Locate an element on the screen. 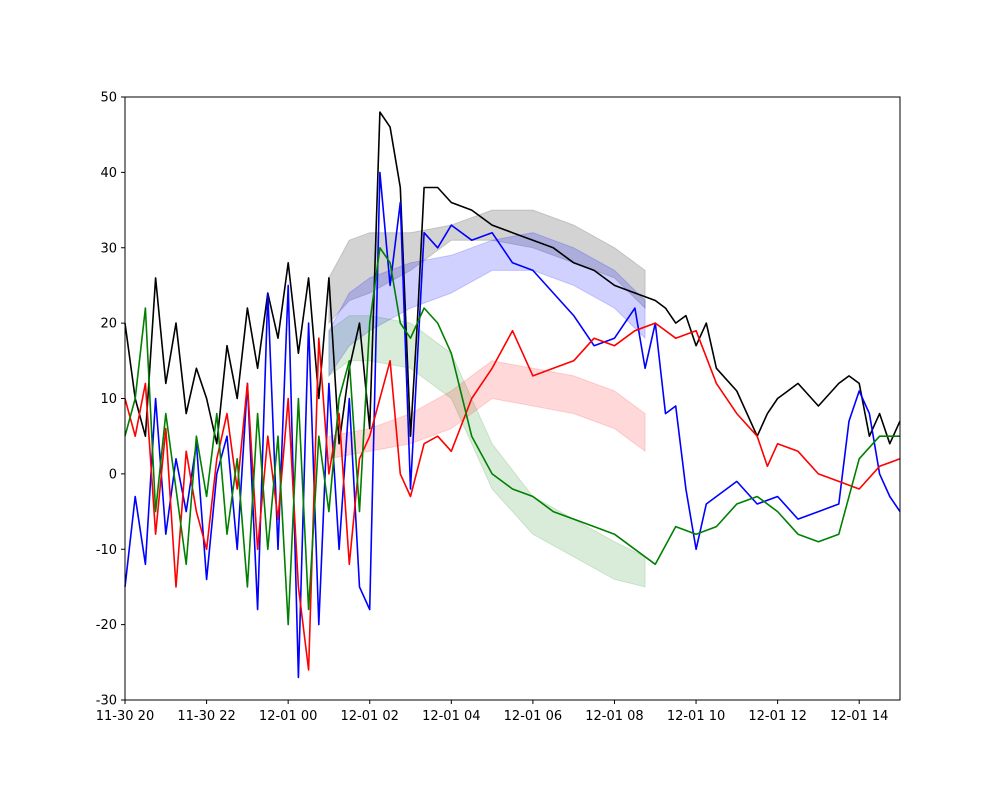 This screenshot has width=1000, height=800. x-tick-label: 11-30 22 is located at coordinates (206, 716).